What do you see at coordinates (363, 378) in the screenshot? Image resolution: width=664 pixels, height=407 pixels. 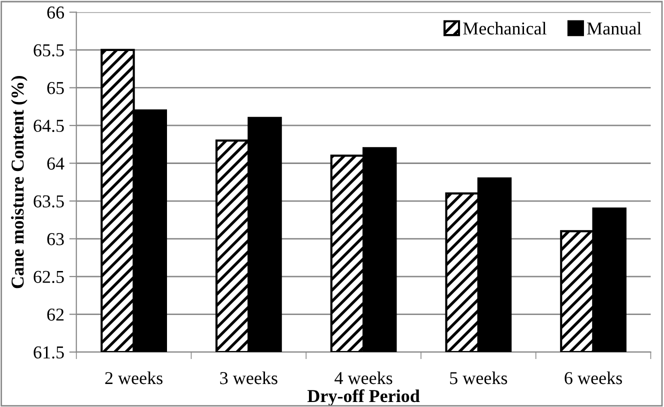 I see `x-tick-label: 4 weeks` at bounding box center [363, 378].